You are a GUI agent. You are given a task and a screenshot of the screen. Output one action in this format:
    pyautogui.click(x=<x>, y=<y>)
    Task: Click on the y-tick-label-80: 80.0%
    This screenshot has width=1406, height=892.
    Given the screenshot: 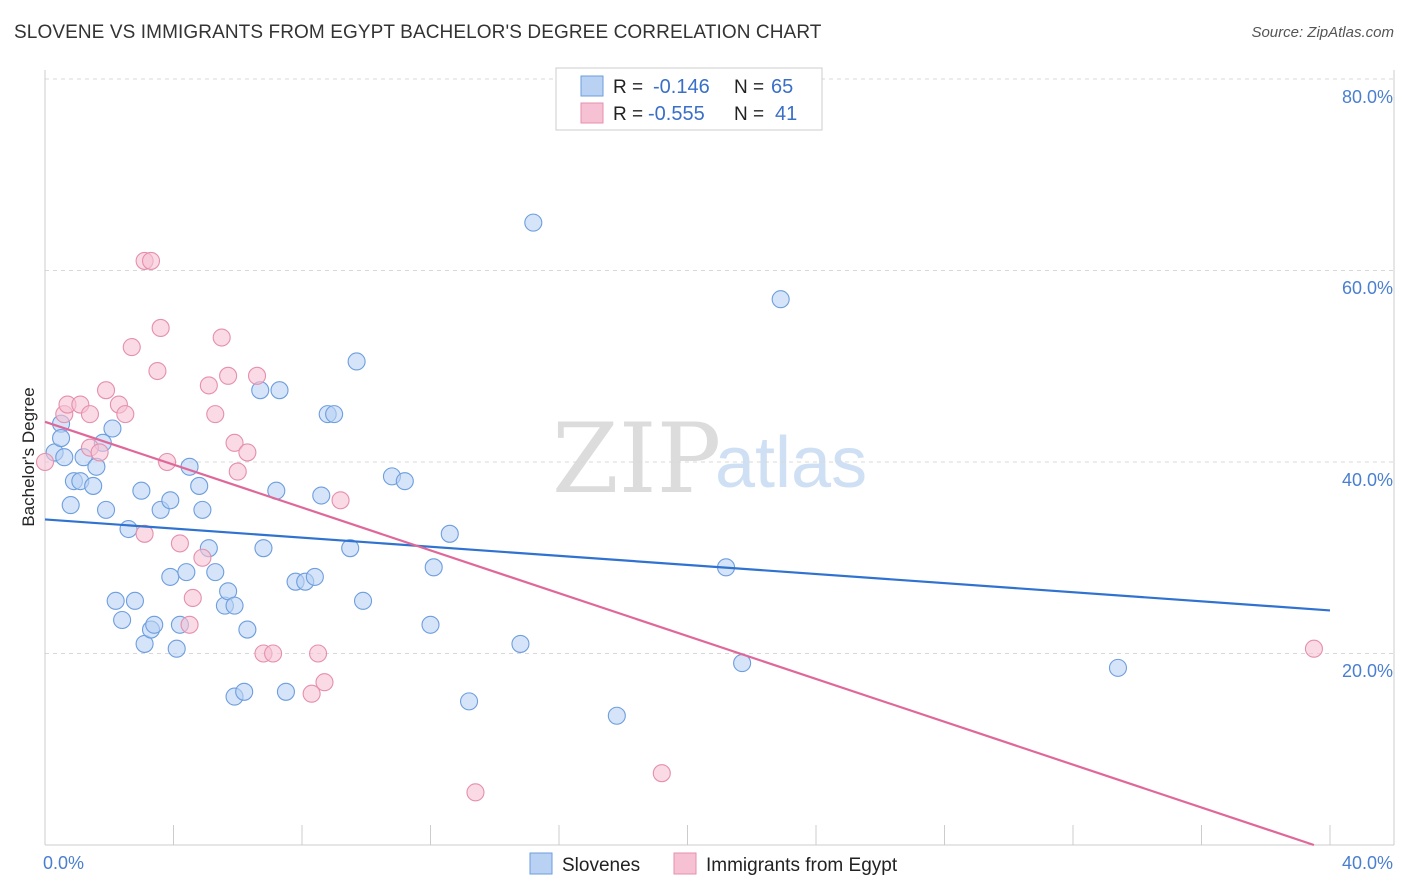 What is the action you would take?
    pyautogui.click(x=1367, y=97)
    